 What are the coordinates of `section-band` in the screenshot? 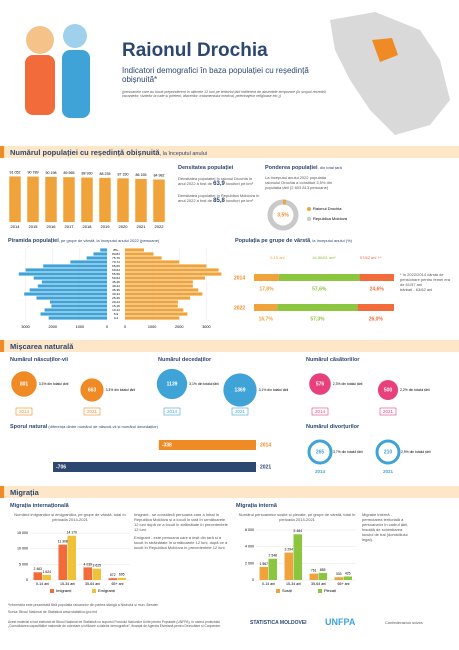 It's located at (229, 152).